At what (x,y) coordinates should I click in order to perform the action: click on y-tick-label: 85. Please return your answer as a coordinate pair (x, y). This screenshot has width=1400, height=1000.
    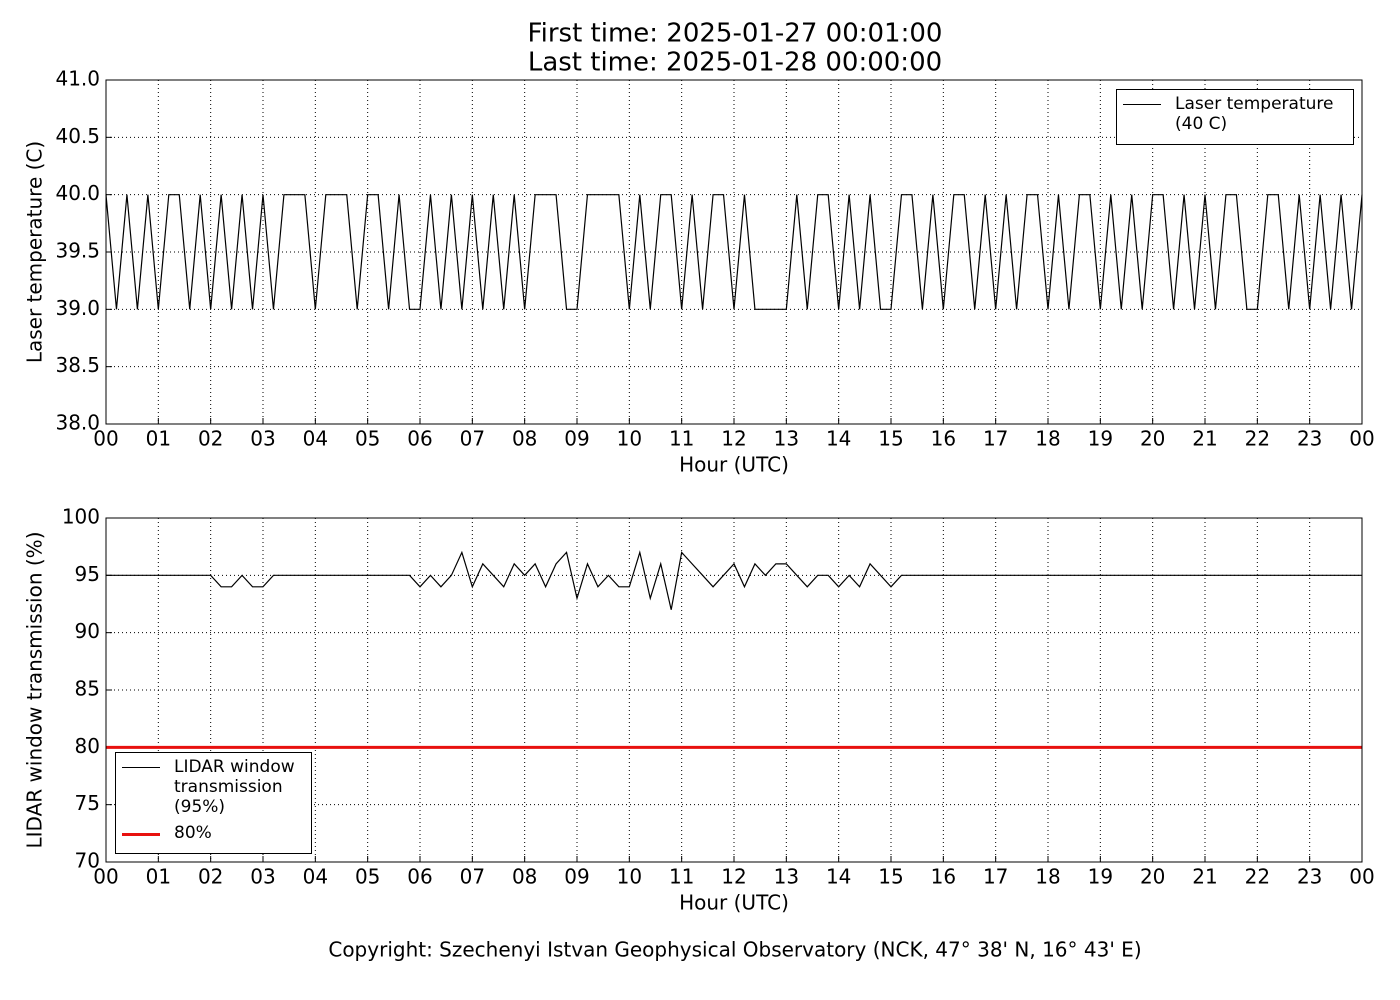
    Looking at the image, I should click on (87, 689).